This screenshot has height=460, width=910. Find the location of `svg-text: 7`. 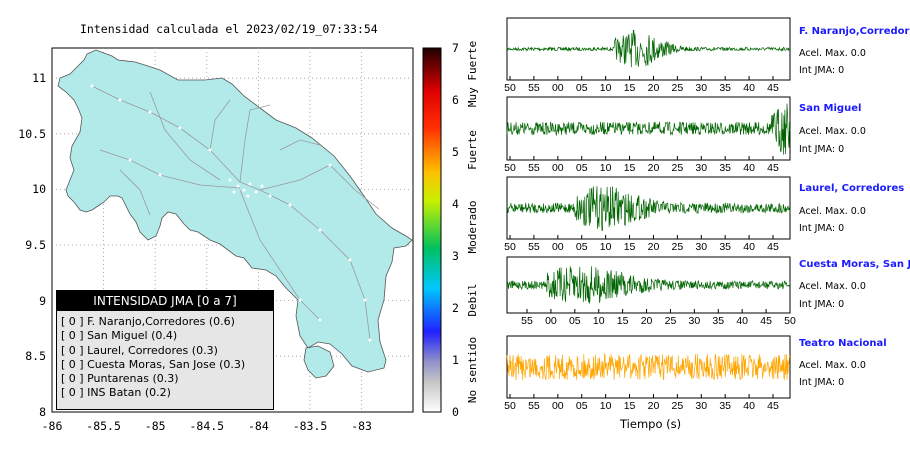

svg-text: 7 is located at coordinates (455, 48).